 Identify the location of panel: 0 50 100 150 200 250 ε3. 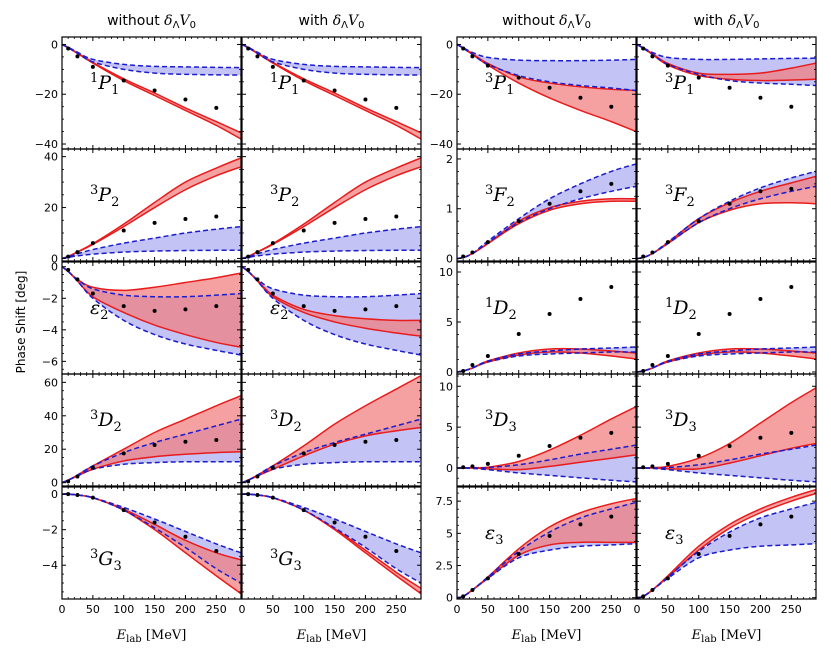
(725, 551).